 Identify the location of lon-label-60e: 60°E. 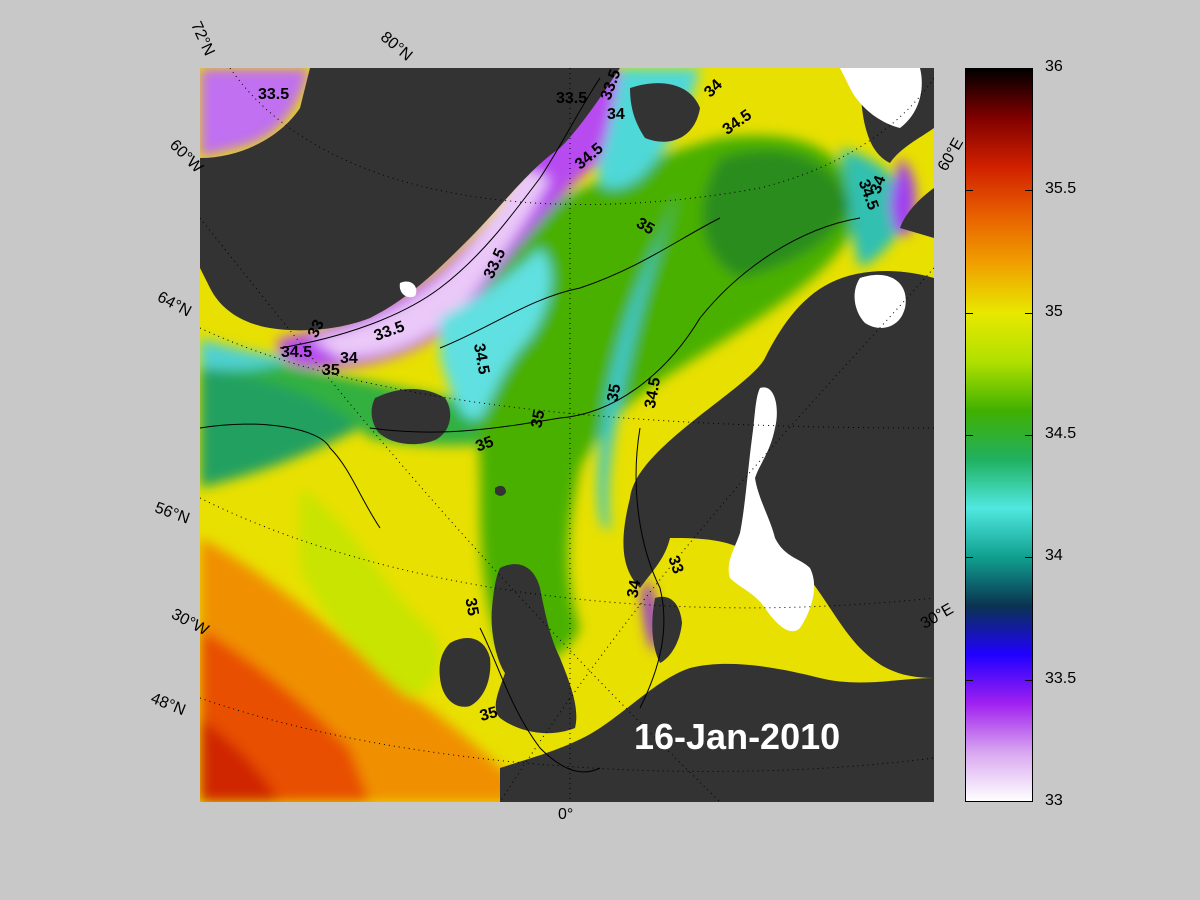
(951, 155).